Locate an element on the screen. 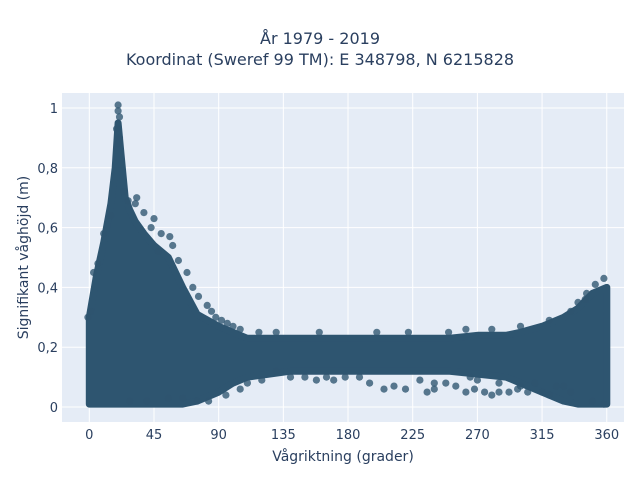 This screenshot has height=480, width=640. x-axis-ticks: 0 45 90 135 180 225 270 315 360 is located at coordinates (352, 435).